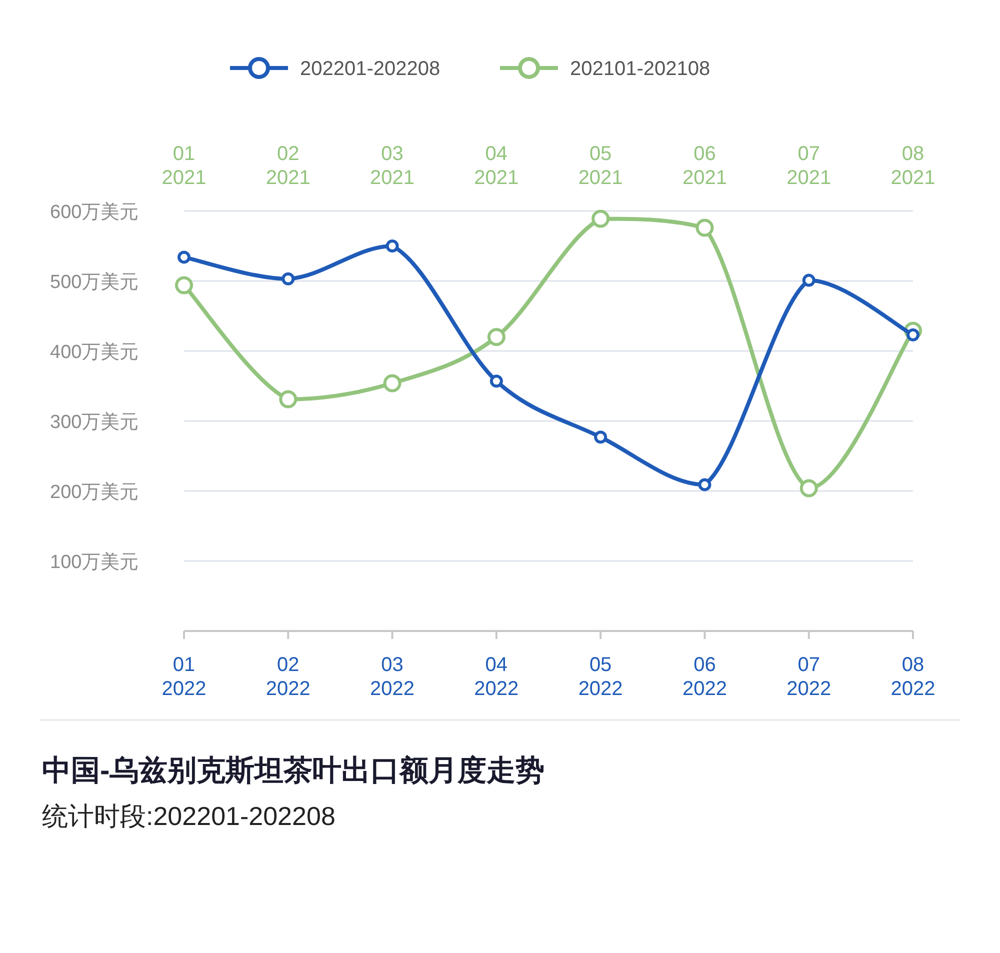 This screenshot has height=953, width=1000. I want to click on y-tick-label: 300万美元, so click(94, 422).